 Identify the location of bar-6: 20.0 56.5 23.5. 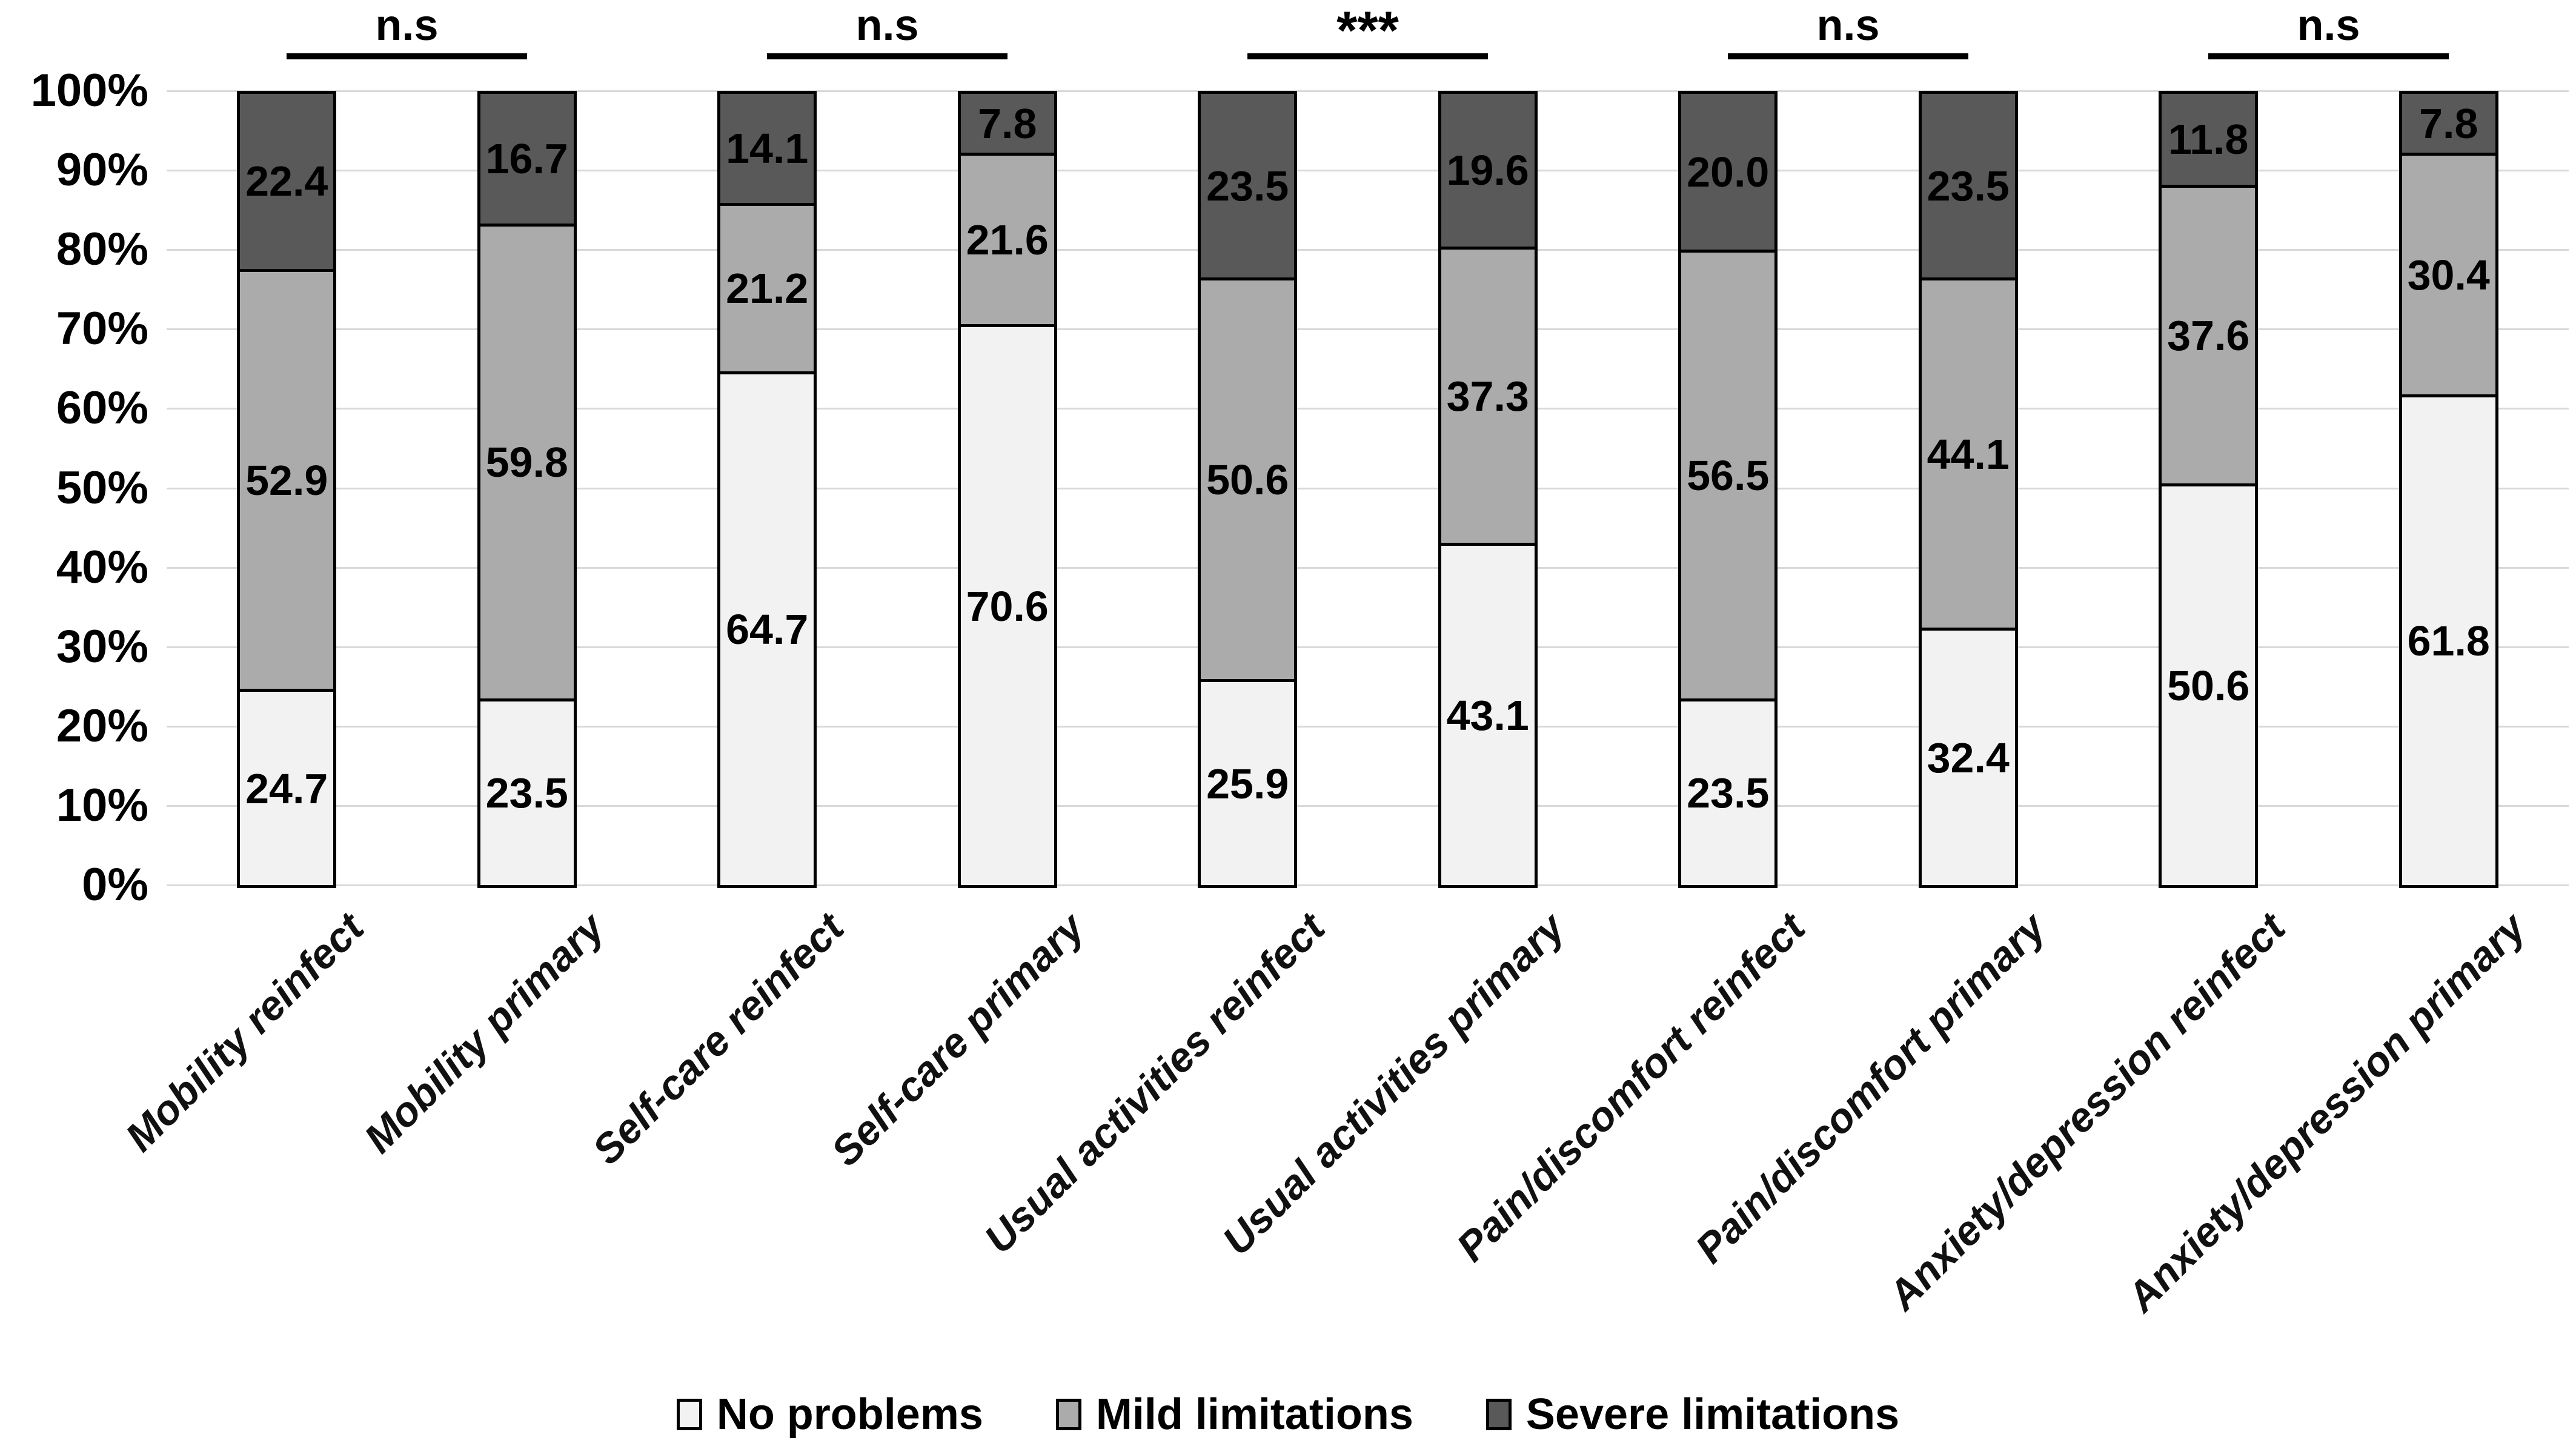
(1728, 489).